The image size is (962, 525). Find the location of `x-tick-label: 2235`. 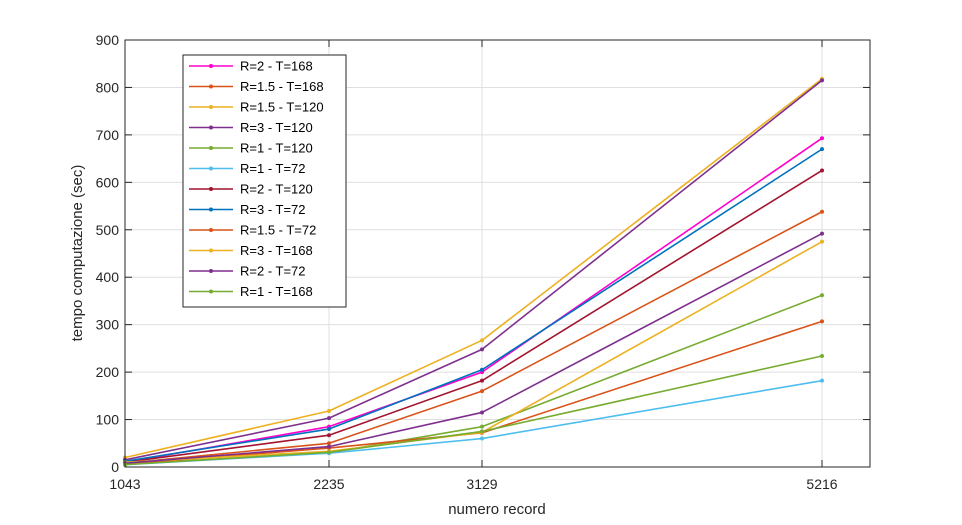

x-tick-label: 2235 is located at coordinates (328, 484).